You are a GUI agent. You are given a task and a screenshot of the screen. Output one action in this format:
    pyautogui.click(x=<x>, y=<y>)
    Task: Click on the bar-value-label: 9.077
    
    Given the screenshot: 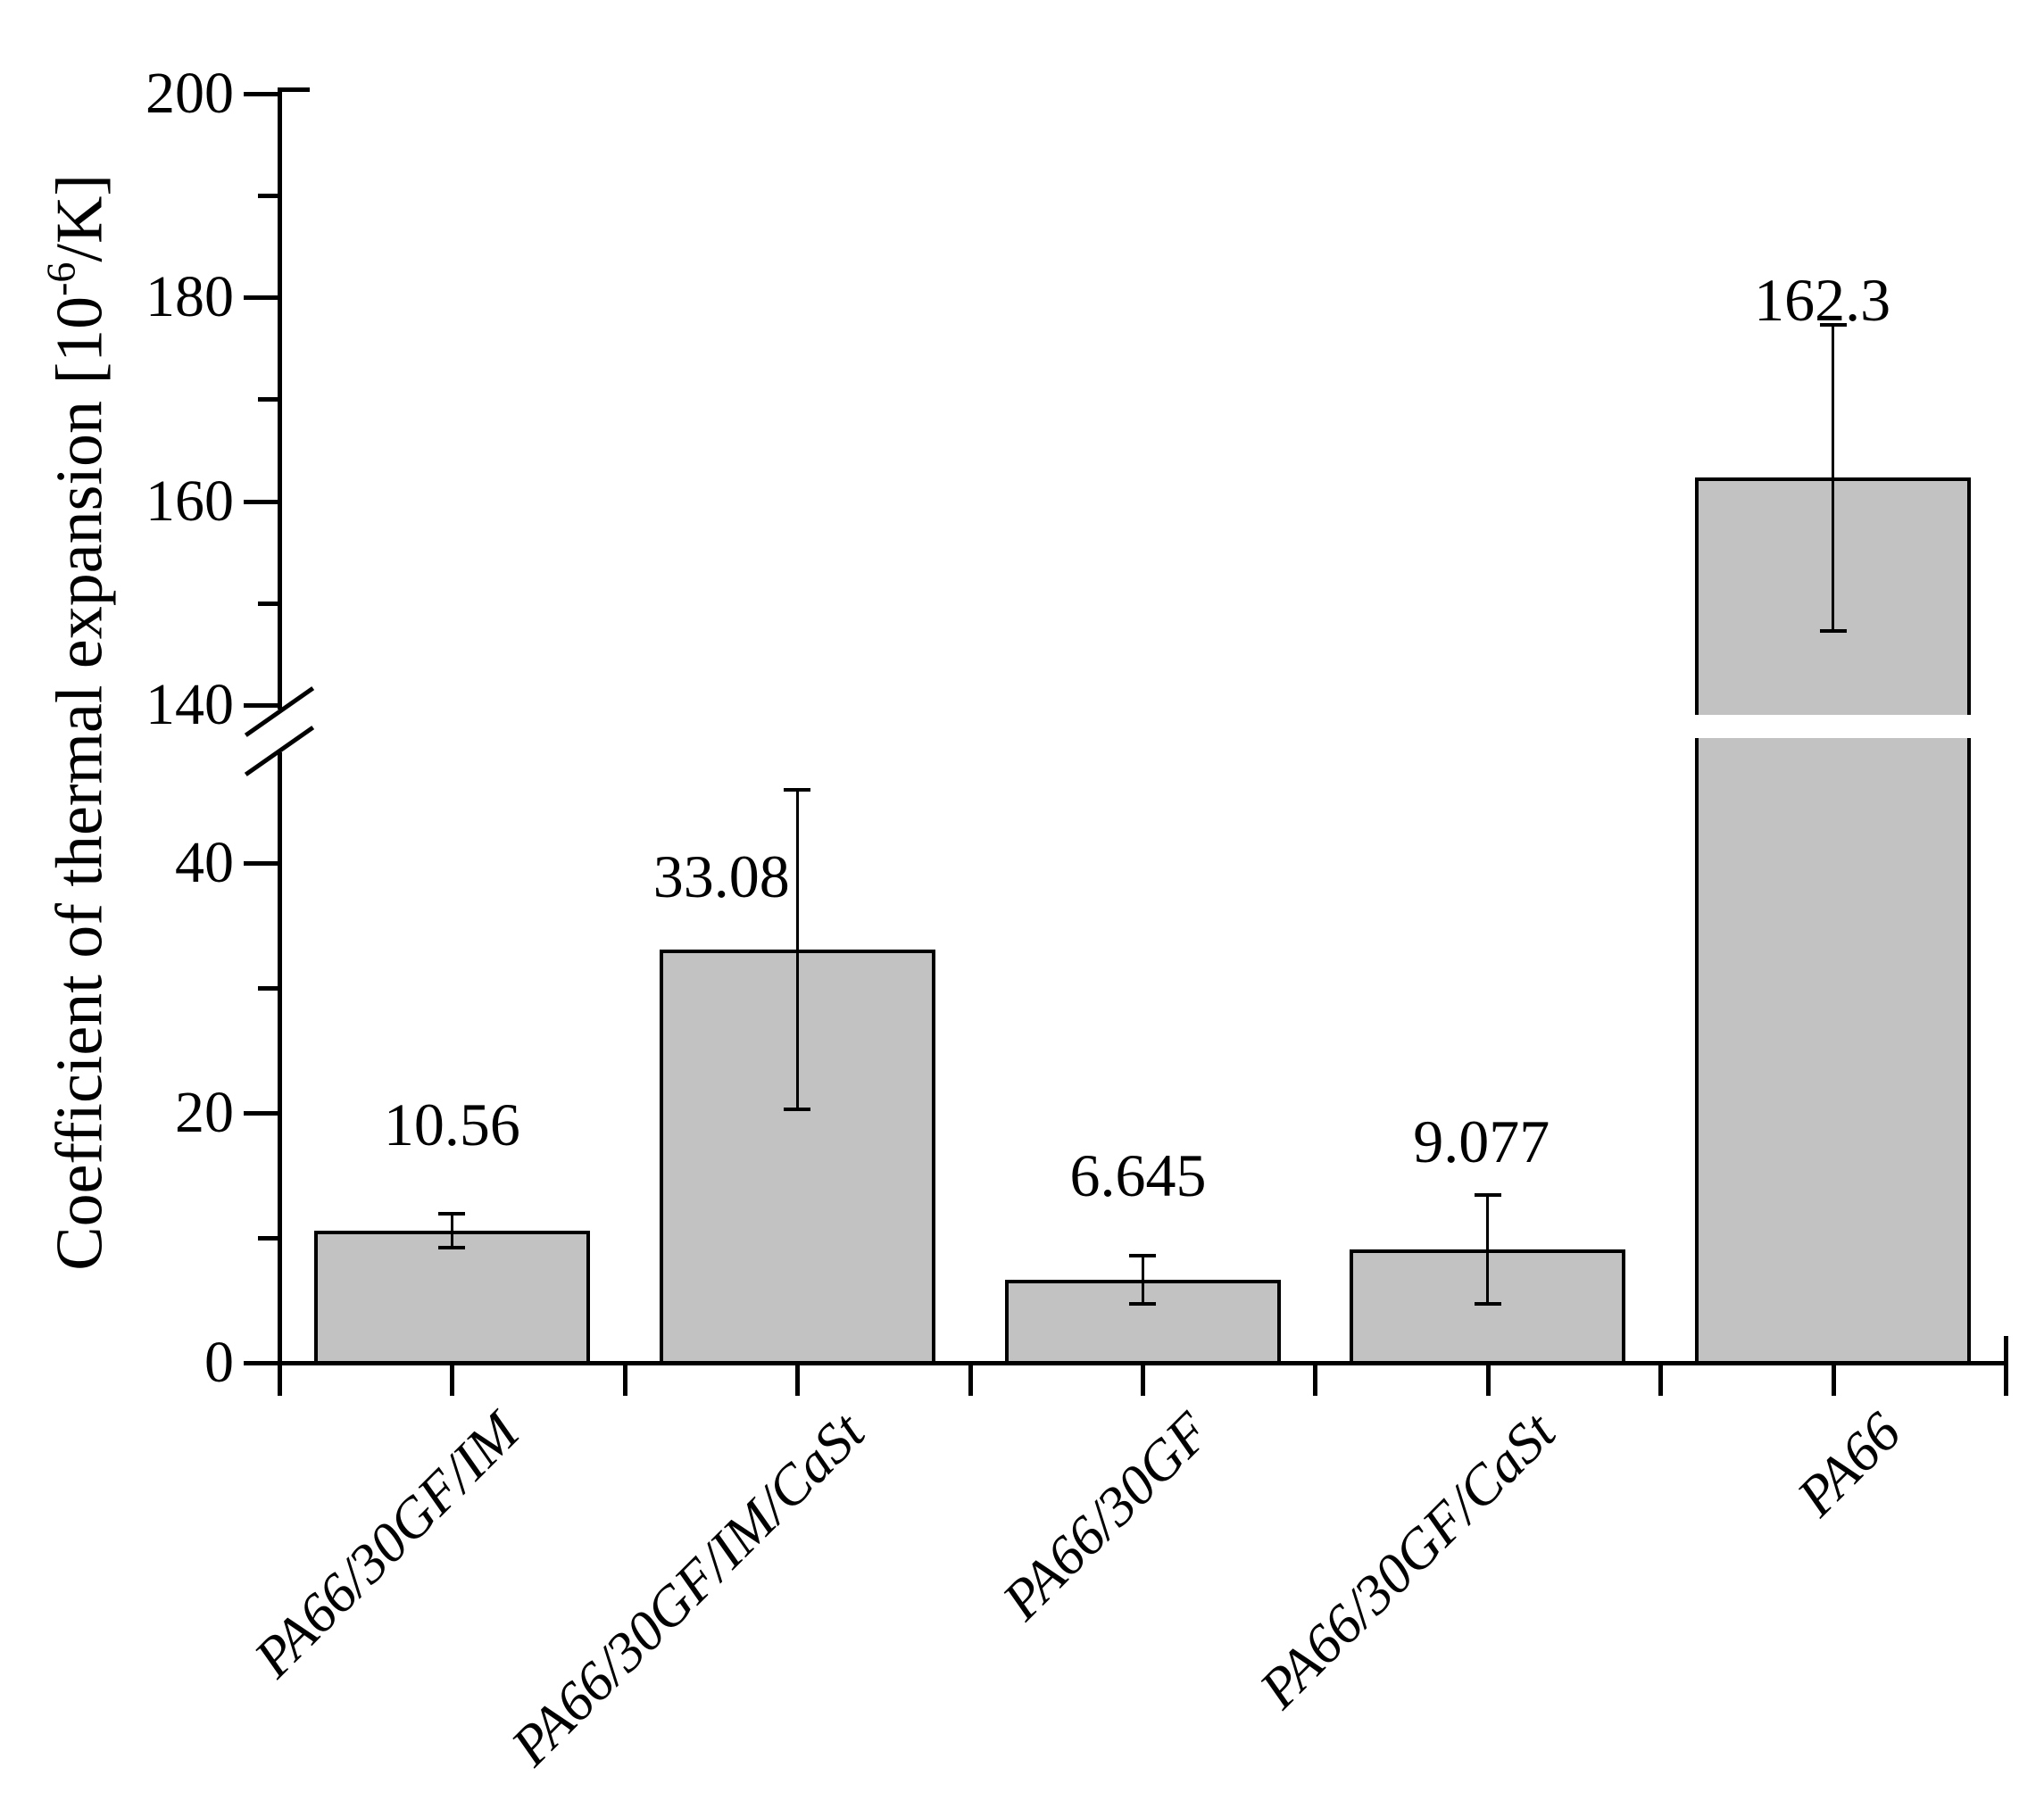 What is the action you would take?
    pyautogui.click(x=1481, y=1142)
    